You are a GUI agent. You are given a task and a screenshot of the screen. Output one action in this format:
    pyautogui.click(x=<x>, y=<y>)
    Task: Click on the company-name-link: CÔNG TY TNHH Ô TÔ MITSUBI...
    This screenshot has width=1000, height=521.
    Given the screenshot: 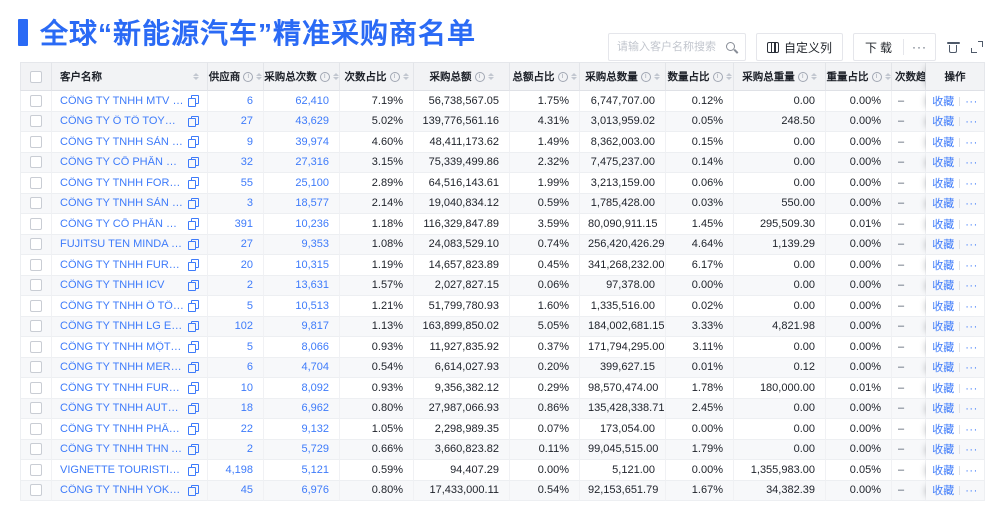 What is the action you would take?
    pyautogui.click(x=122, y=305)
    